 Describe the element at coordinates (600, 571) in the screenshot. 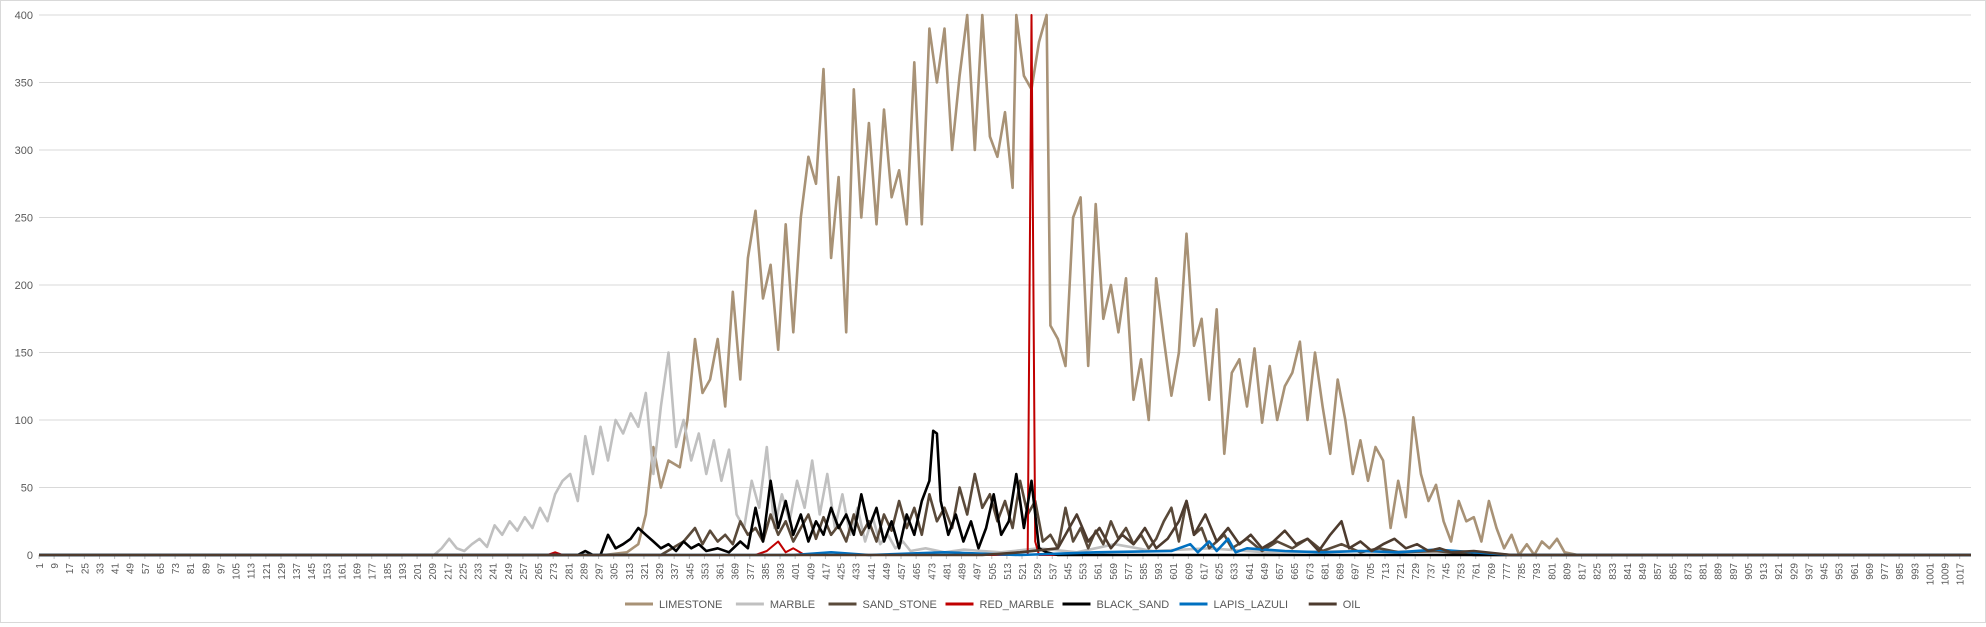

I see `x-tick-label: 297` at that location.